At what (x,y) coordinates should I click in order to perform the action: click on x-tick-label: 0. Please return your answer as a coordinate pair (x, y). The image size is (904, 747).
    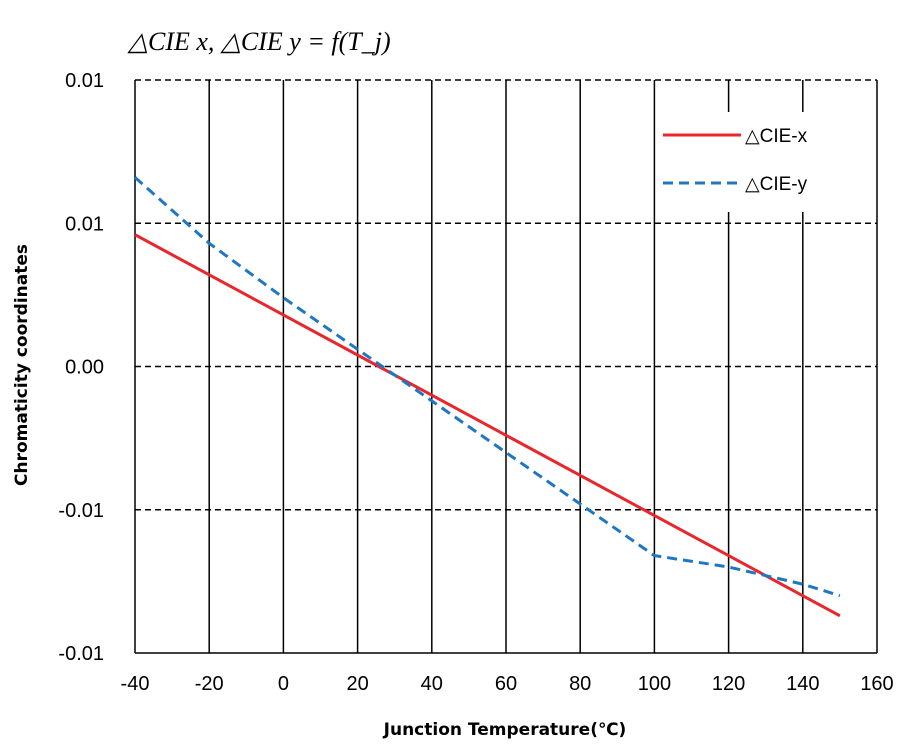
    Looking at the image, I should click on (283, 684).